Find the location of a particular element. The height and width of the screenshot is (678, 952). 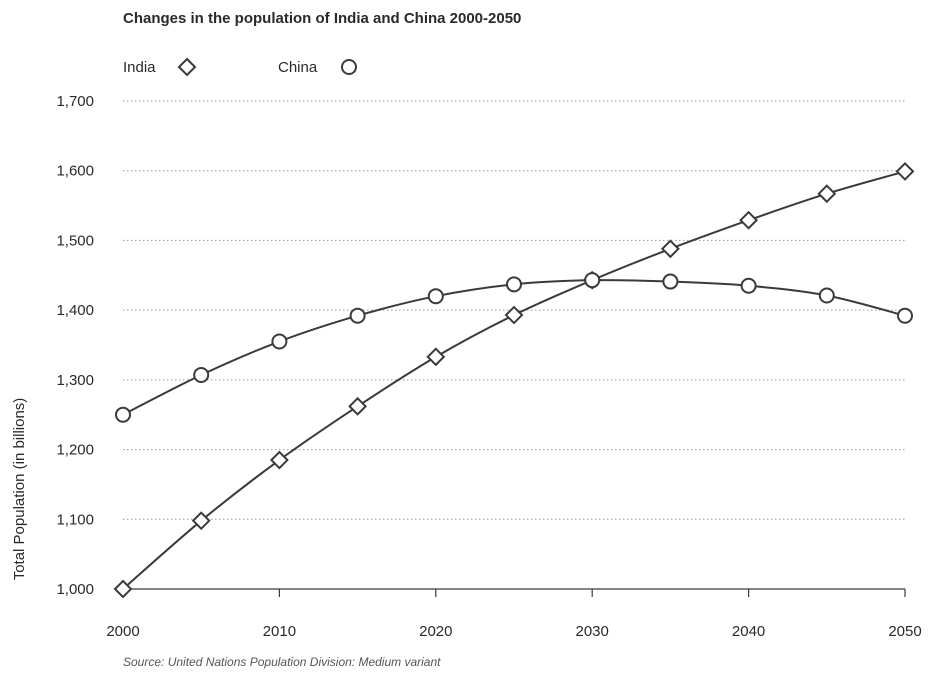

y-axis-label: Total Population (in billions) is located at coordinates (19, 489).